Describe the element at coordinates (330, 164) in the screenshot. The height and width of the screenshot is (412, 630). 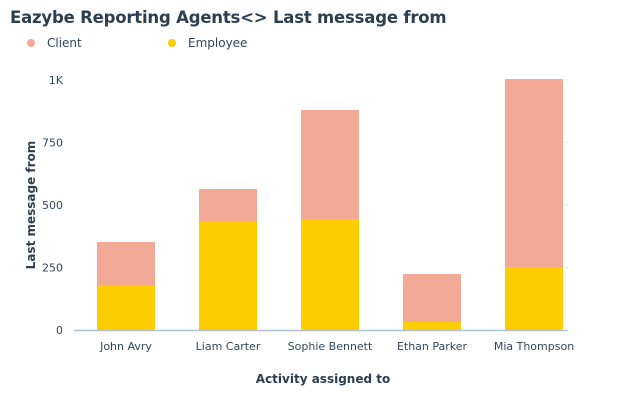
I see `bar-client-sophie-bennett` at that location.